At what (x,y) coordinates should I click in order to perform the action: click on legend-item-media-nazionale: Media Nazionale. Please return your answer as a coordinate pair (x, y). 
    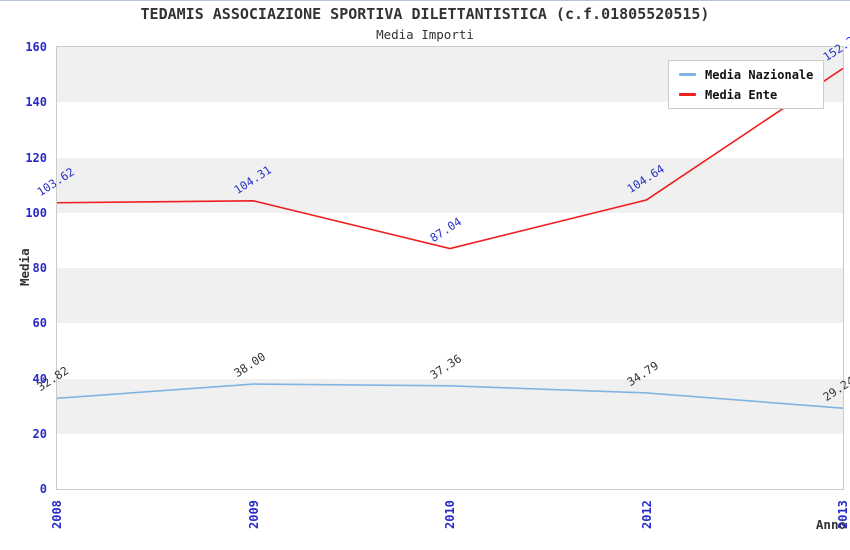
    Looking at the image, I should click on (746, 74).